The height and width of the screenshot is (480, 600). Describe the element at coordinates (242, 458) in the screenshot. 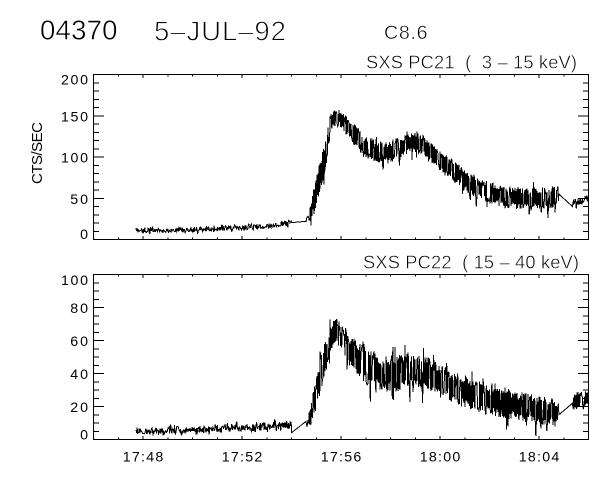

I see `svg-text: 17:52` at that location.